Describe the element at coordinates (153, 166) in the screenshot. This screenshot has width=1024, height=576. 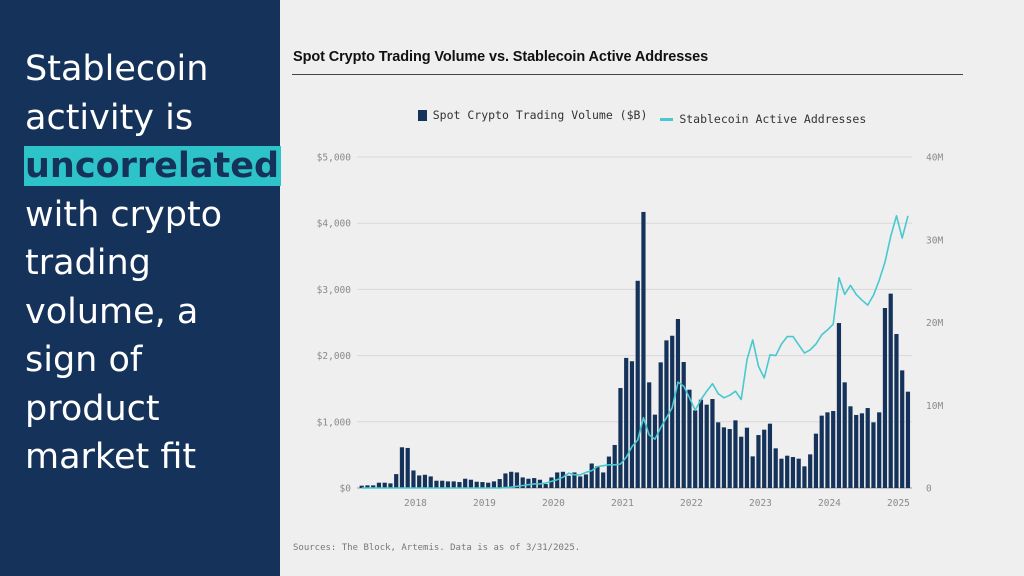
I see `headline-highlight: uncorrelated` at that location.